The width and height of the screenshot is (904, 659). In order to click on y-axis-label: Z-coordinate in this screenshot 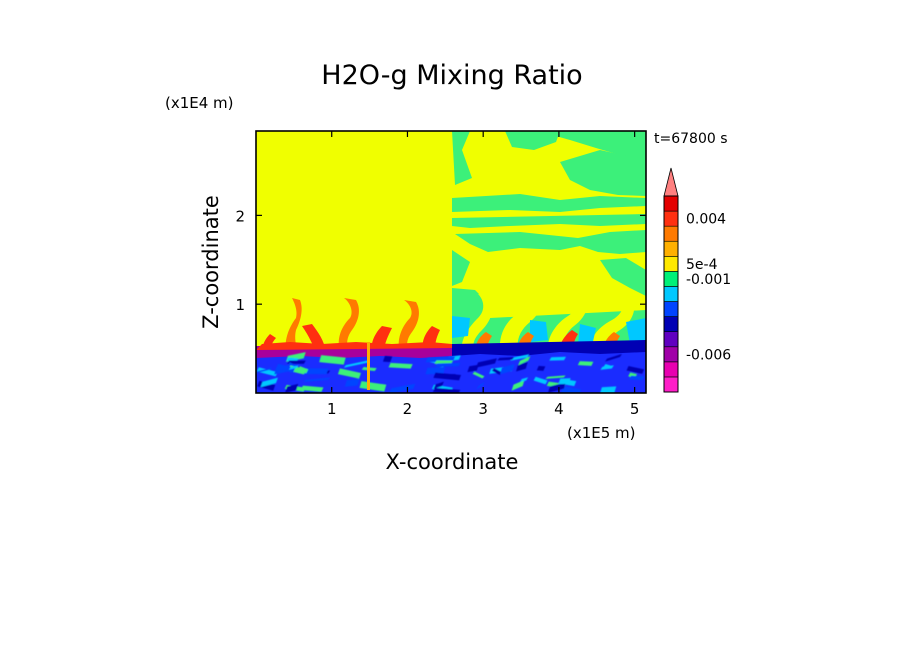, I will do `click(211, 262)`.